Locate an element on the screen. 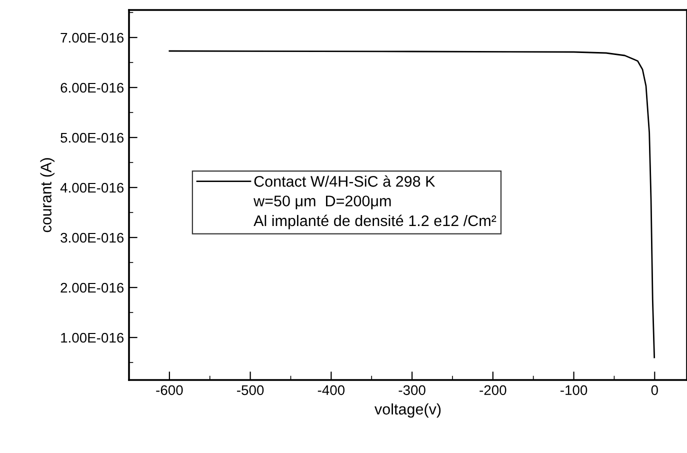  y-axis-title: courant (A) is located at coordinates (47, 195).